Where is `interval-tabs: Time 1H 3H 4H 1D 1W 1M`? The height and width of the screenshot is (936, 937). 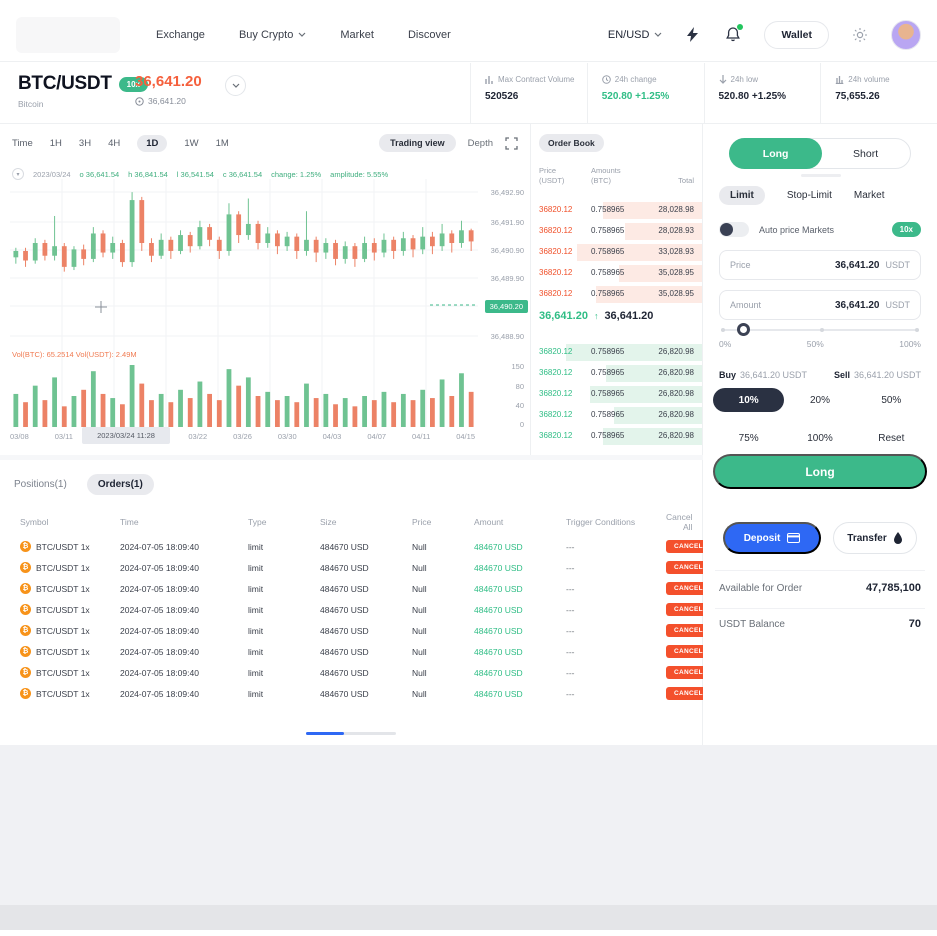
interval-tabs: Time 1H 3H 4H 1D 1W 1M is located at coordinates (120, 143).